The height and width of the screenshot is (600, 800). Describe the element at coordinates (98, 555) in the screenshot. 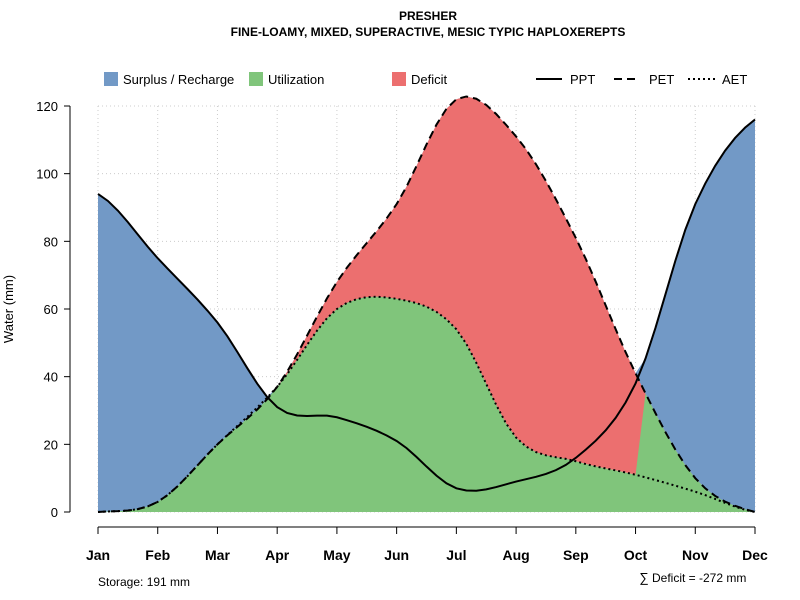

I see `x-tick-label: Jan` at that location.